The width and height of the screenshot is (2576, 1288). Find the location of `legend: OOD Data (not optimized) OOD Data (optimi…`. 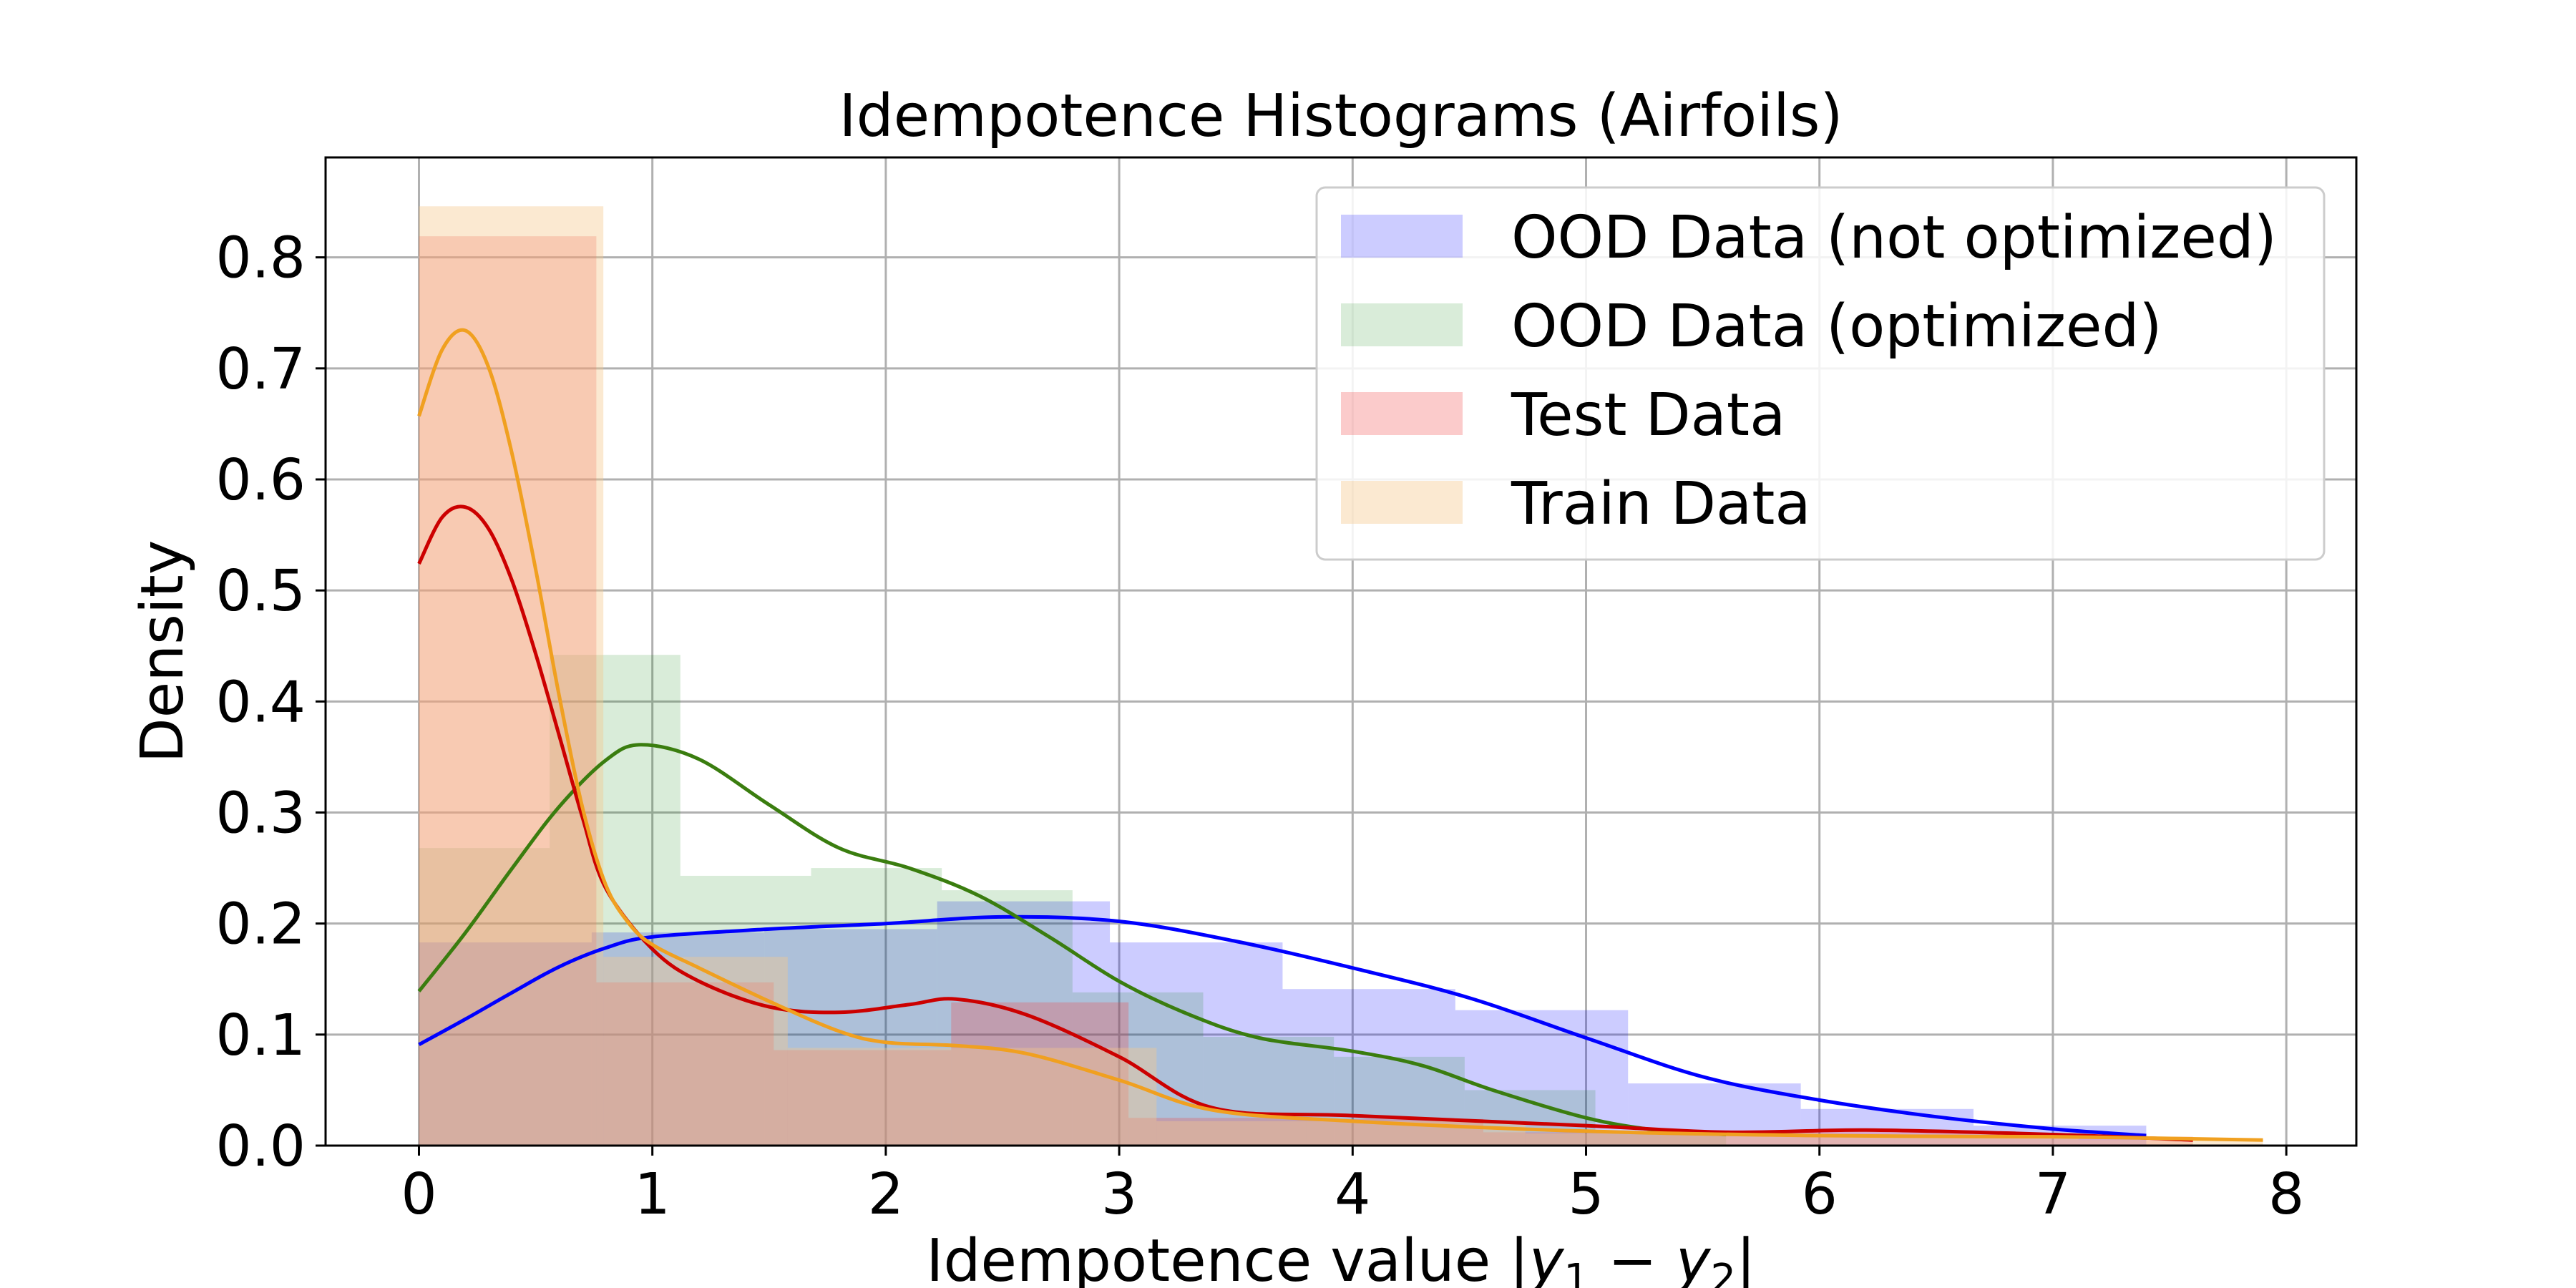

legend: OOD Data (not optimized) OOD Data (optimi… is located at coordinates (1820, 373).